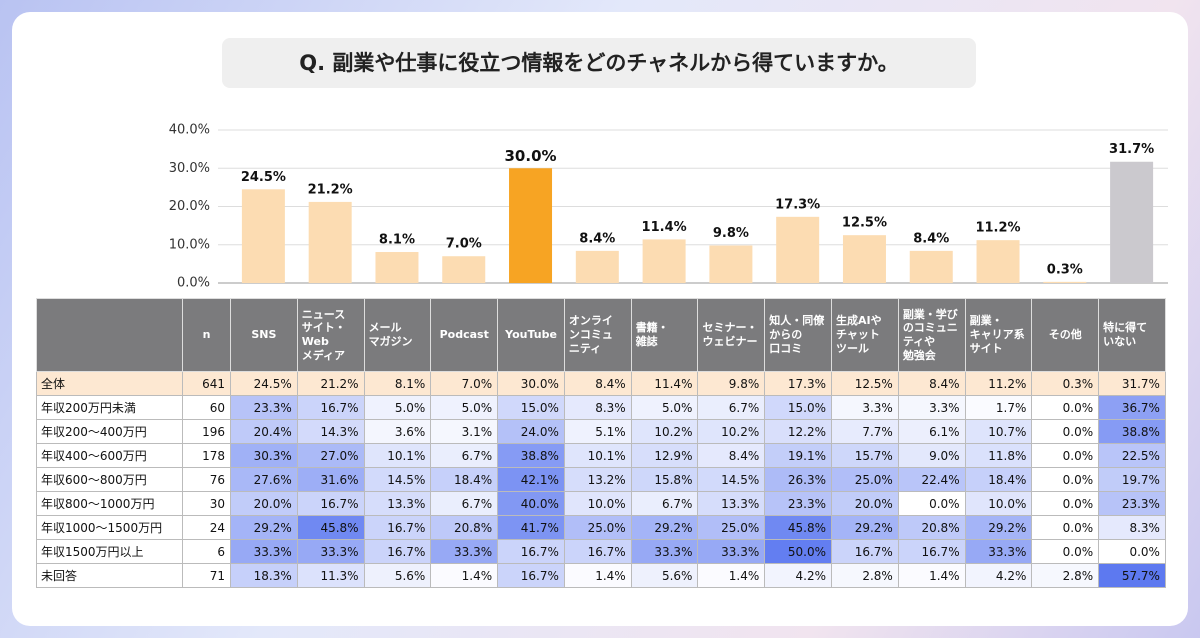  What do you see at coordinates (330, 335) in the screenshot?
I see `column-header: ニュース サイト・ Web メディア` at bounding box center [330, 335].